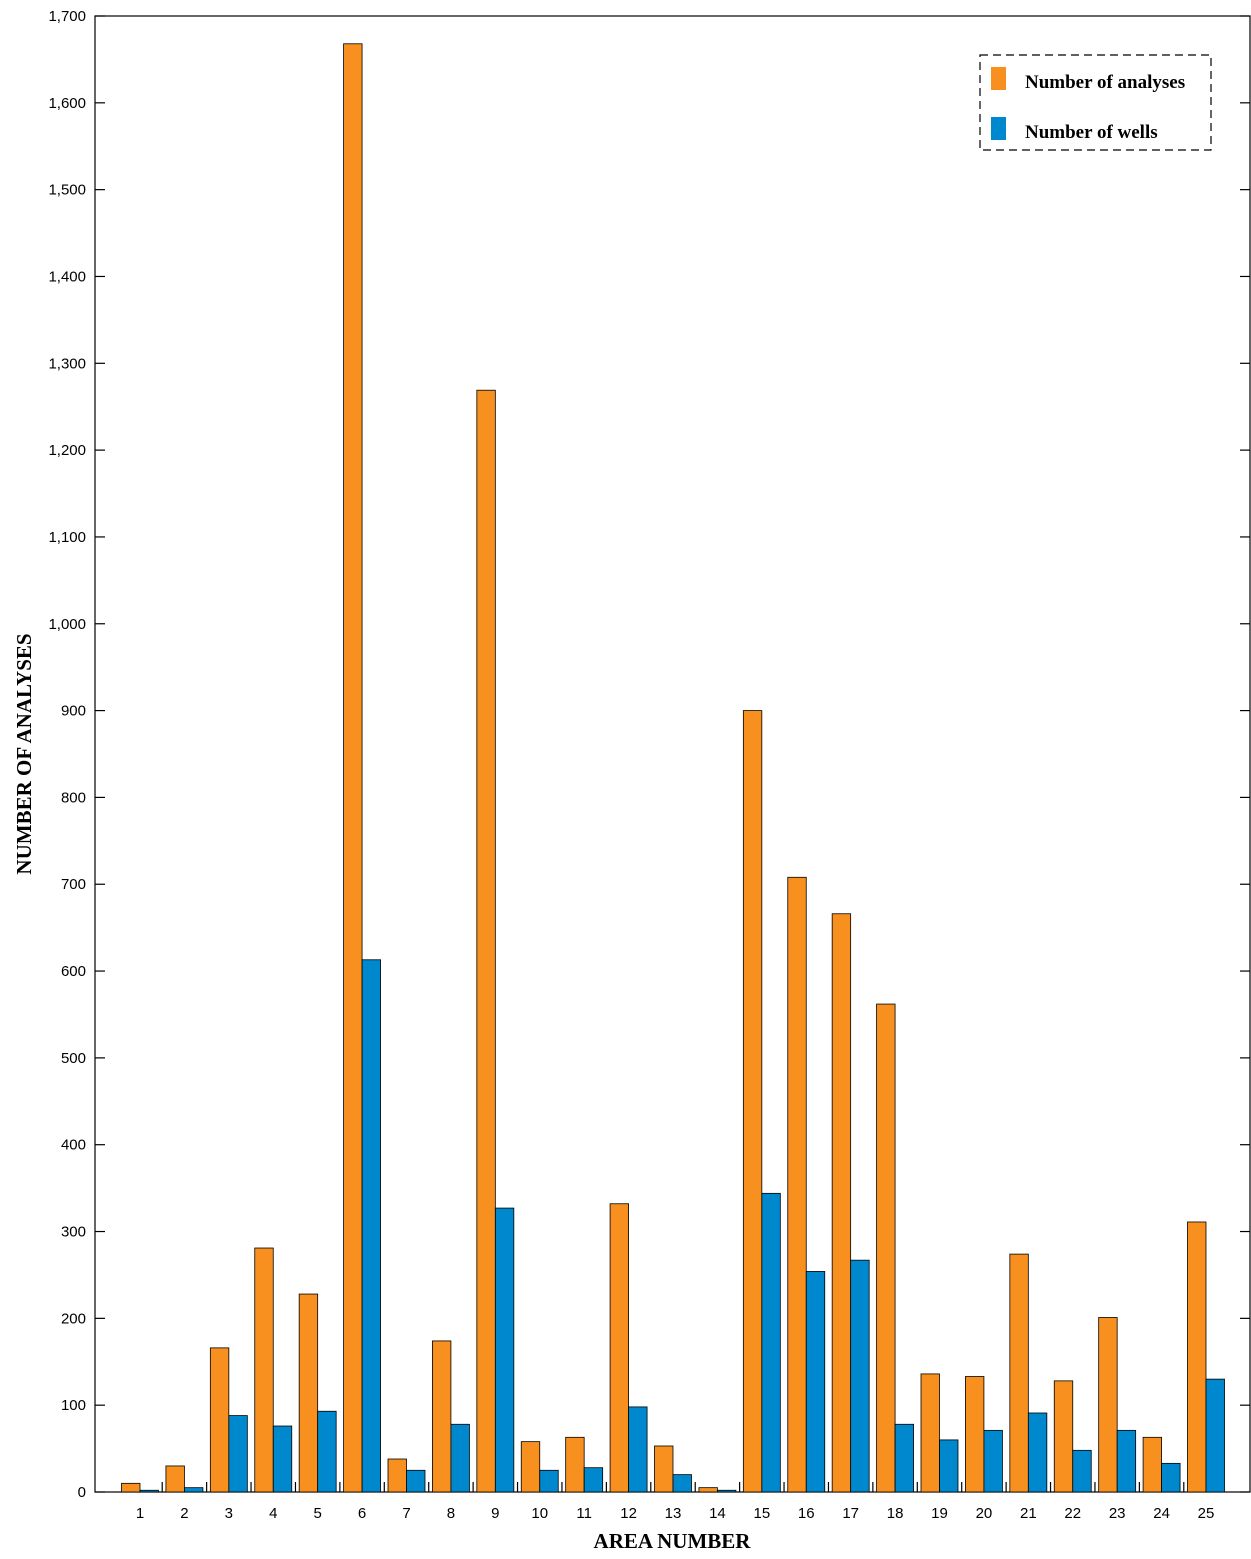 This screenshot has height=1559, width=1251. What do you see at coordinates (451, 1513) in the screenshot?
I see `x-tick-label: 8` at bounding box center [451, 1513].